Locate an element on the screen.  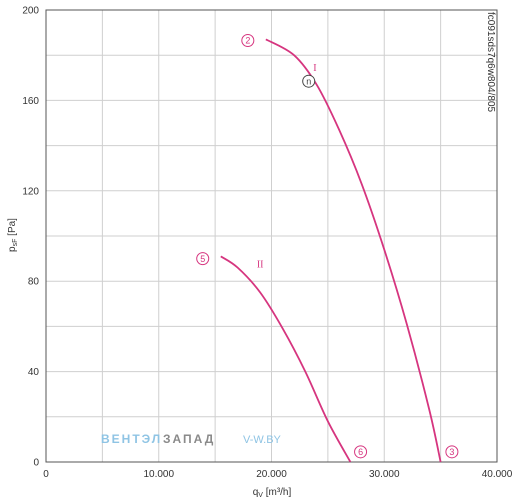
y-tick-label: 160 is located at coordinates (30, 101).